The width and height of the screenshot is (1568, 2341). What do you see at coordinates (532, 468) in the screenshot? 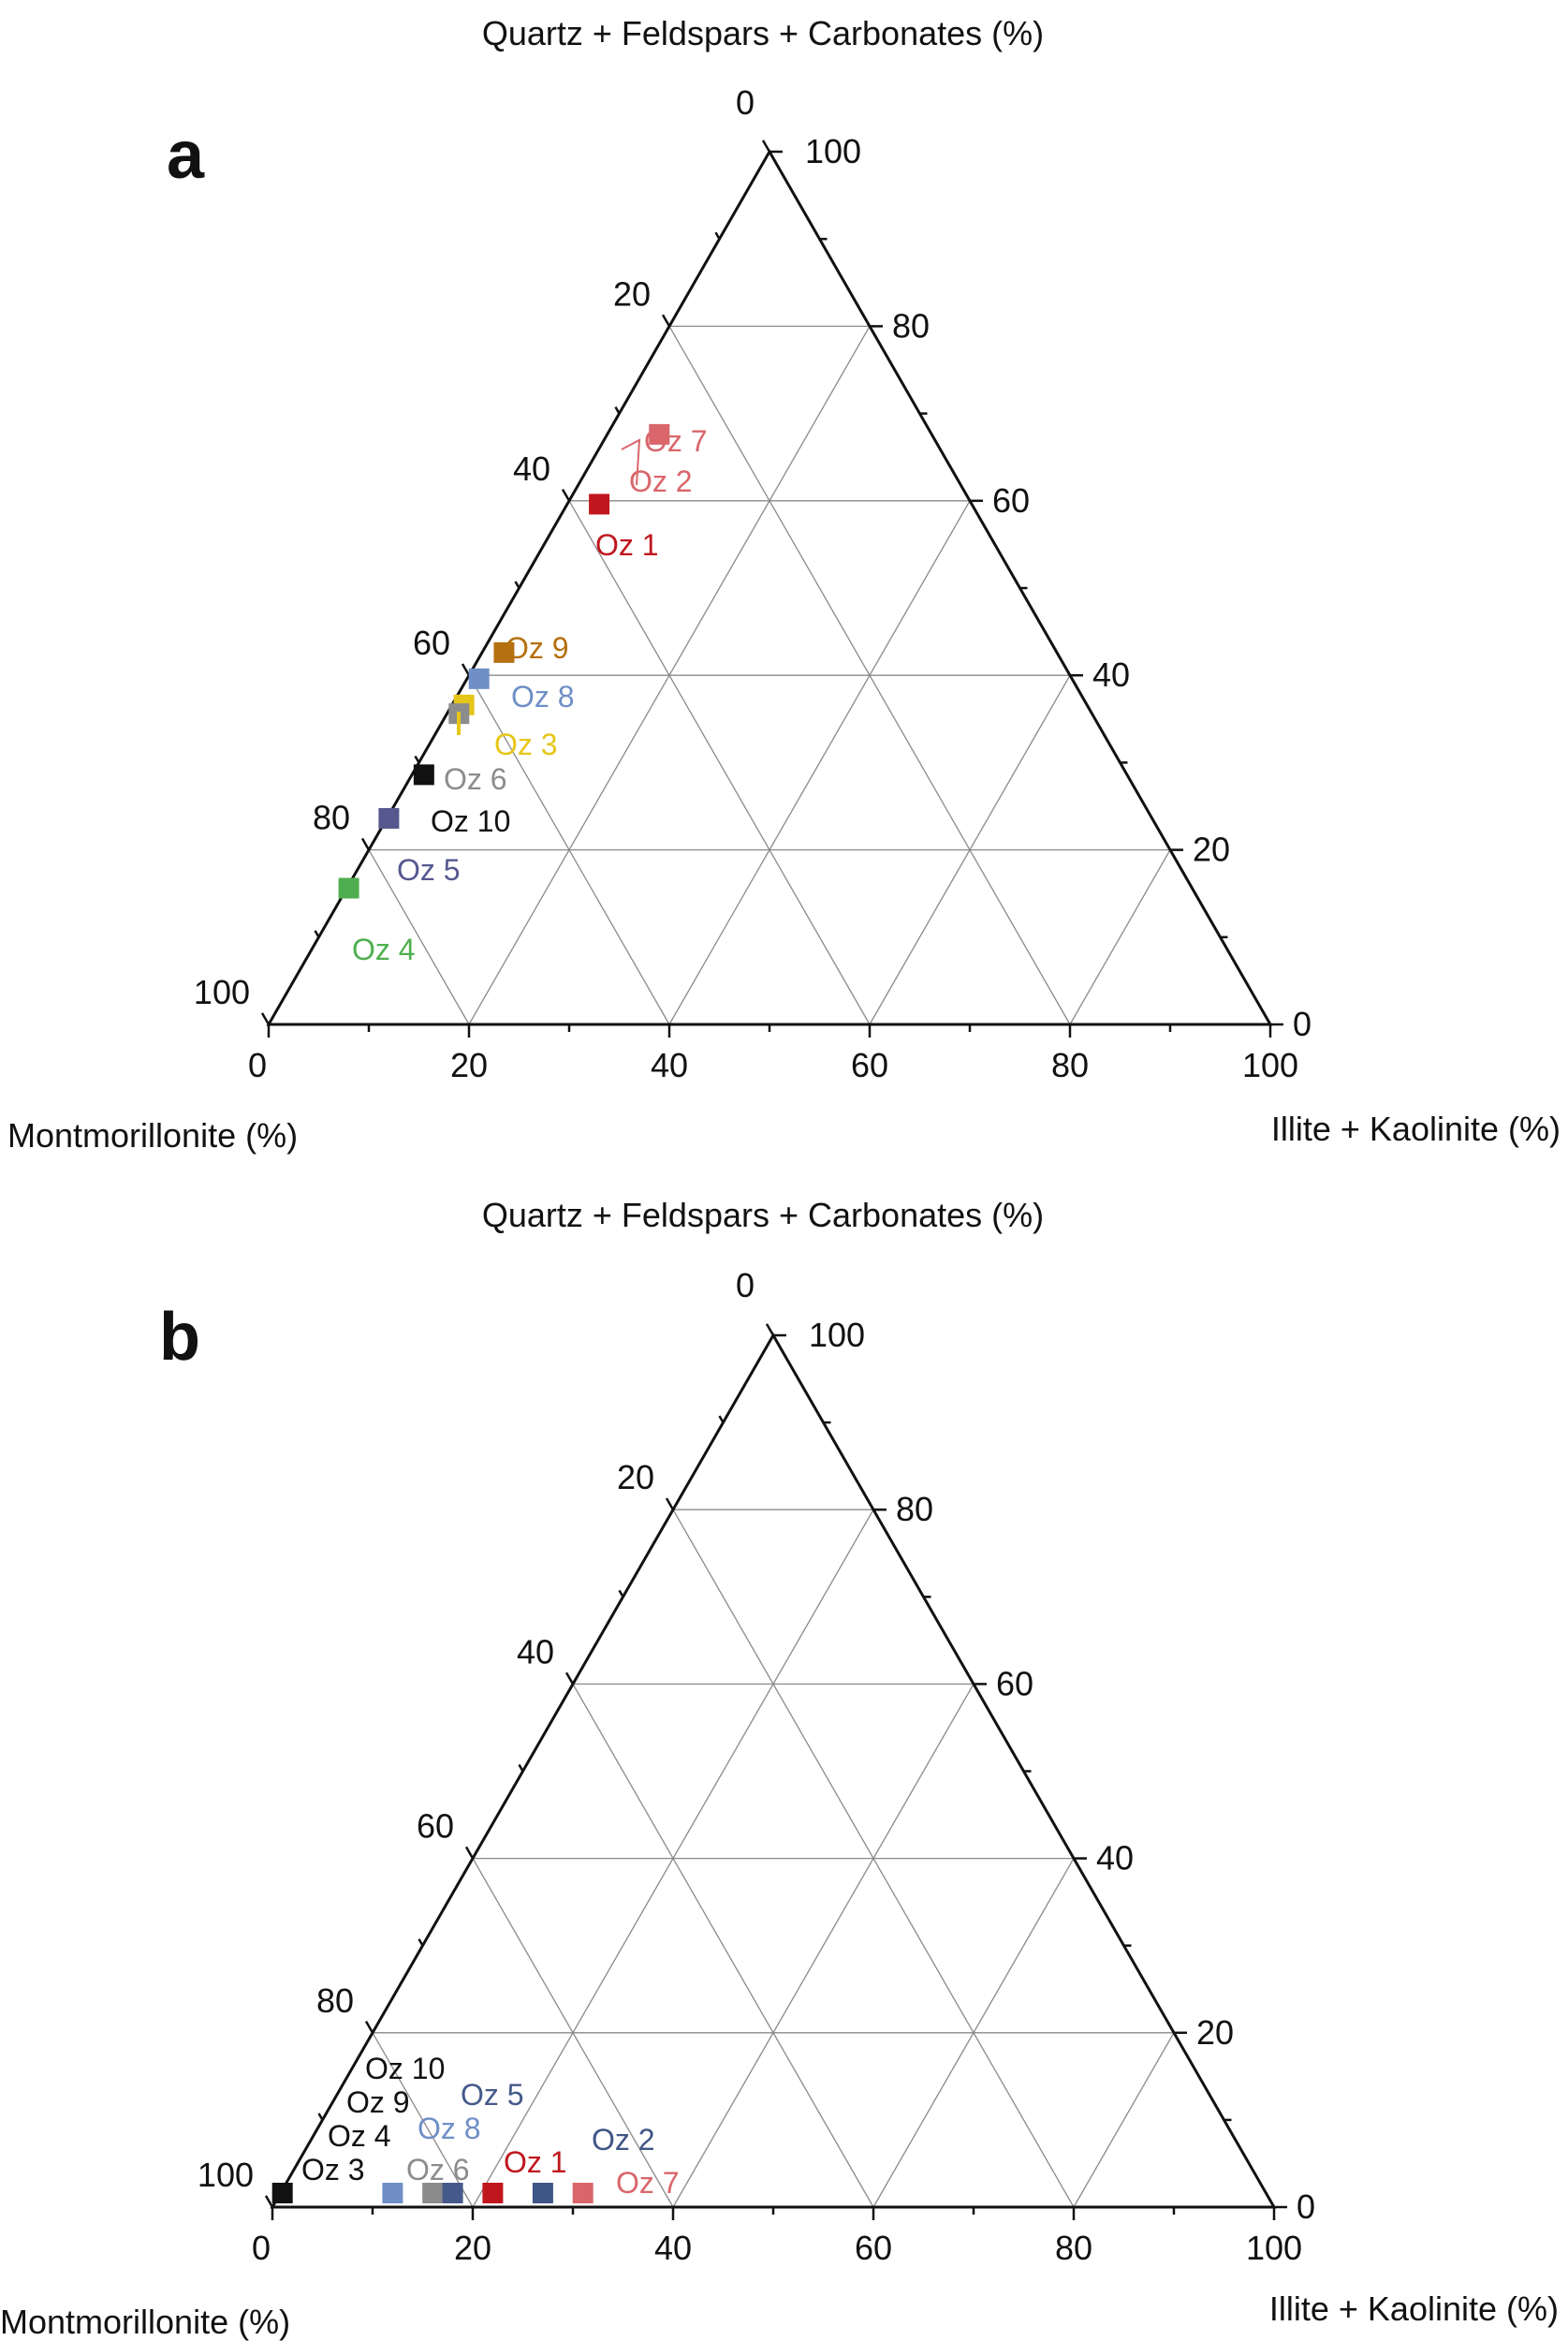
I see `tick-label-left: 40` at bounding box center [532, 468].